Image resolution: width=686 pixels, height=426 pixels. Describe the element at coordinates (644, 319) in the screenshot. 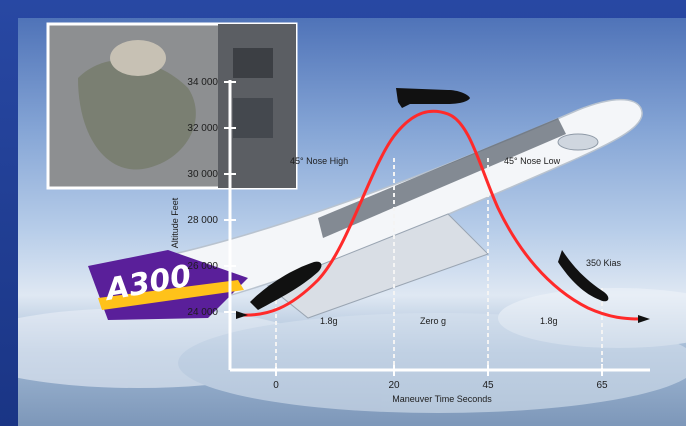

I see `end-arrow-icon` at that location.